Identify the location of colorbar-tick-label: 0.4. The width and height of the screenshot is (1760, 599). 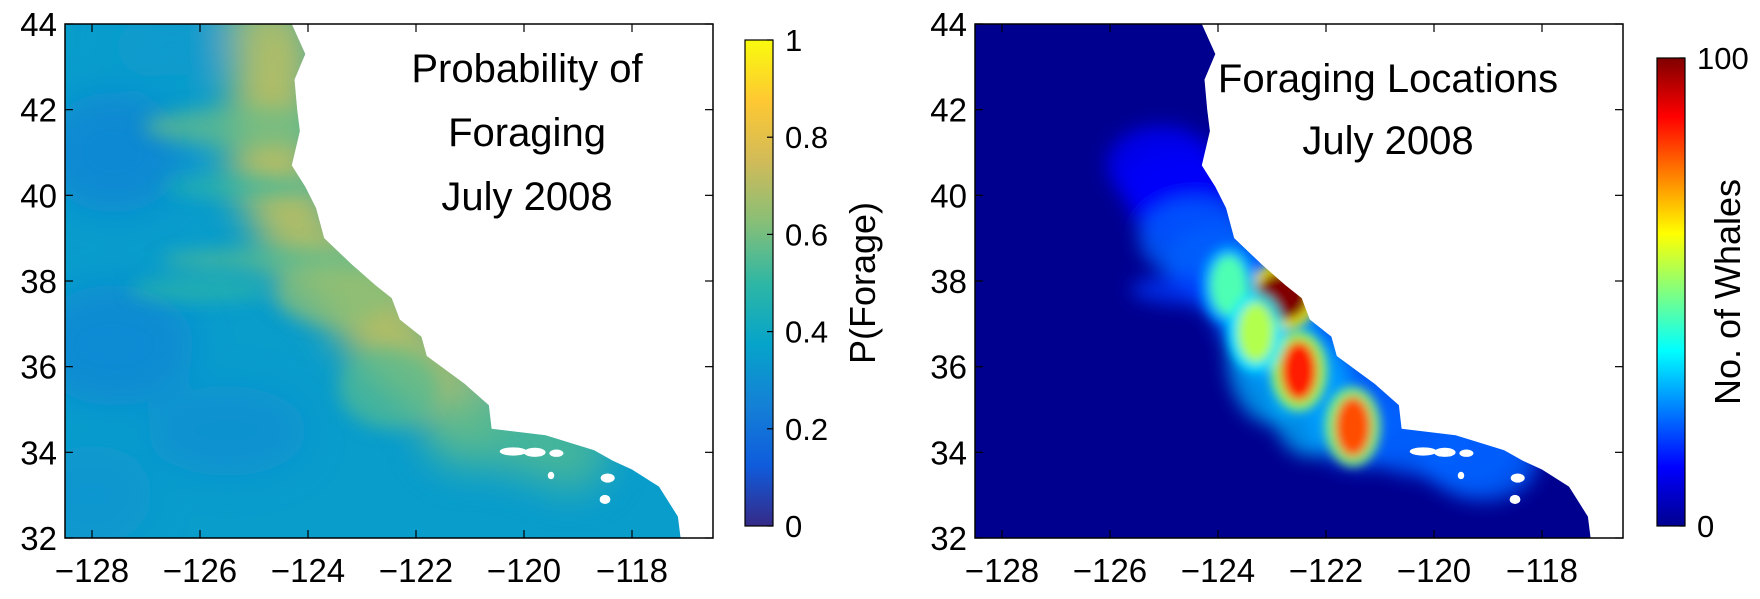
(806, 332).